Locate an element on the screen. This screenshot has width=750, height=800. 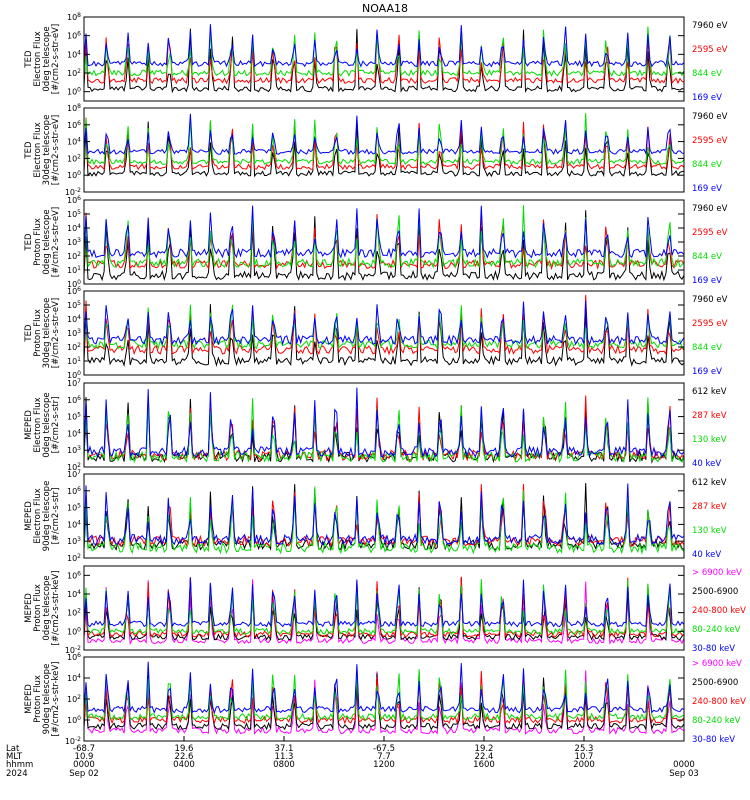
legend-entry: 2595 eV is located at coordinates (710, 50).